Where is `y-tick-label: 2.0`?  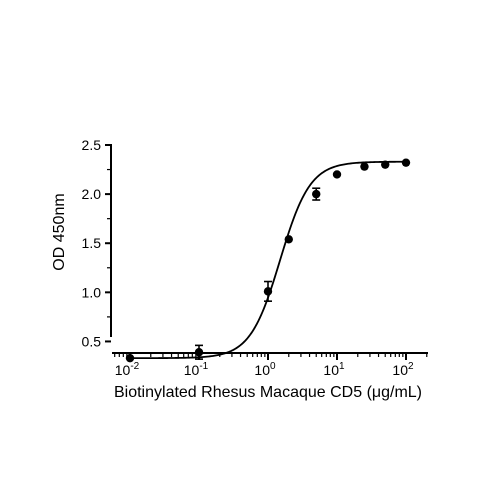
y-tick-label: 2.0 is located at coordinates (92, 194).